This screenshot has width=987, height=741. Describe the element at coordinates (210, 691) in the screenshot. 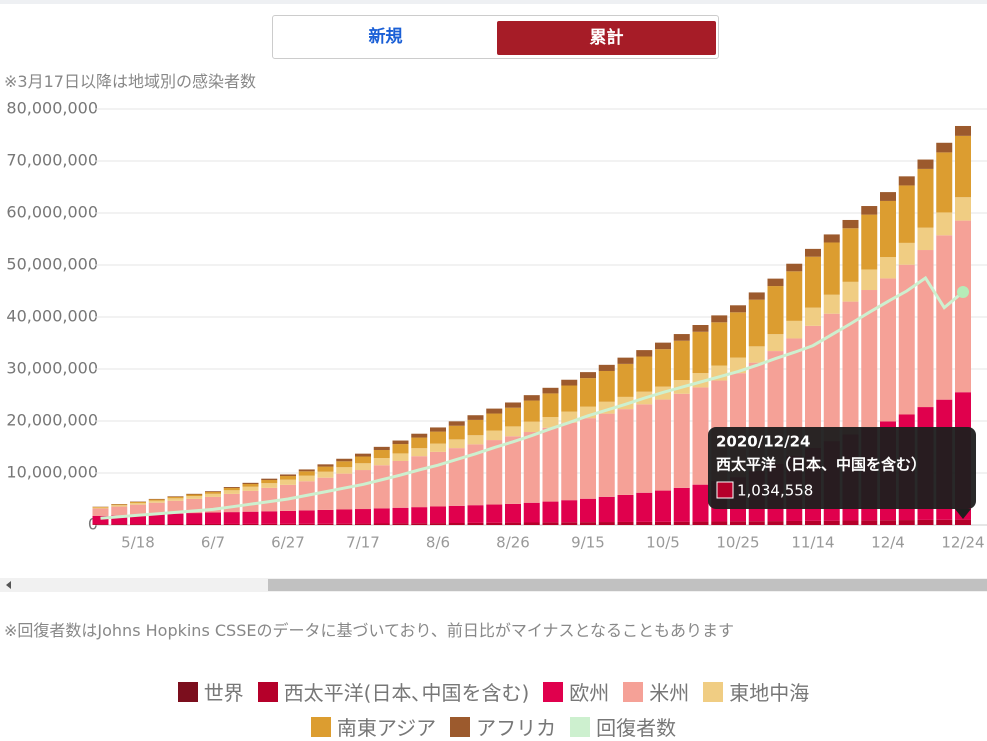

I see `legend-item: 世界` at that location.